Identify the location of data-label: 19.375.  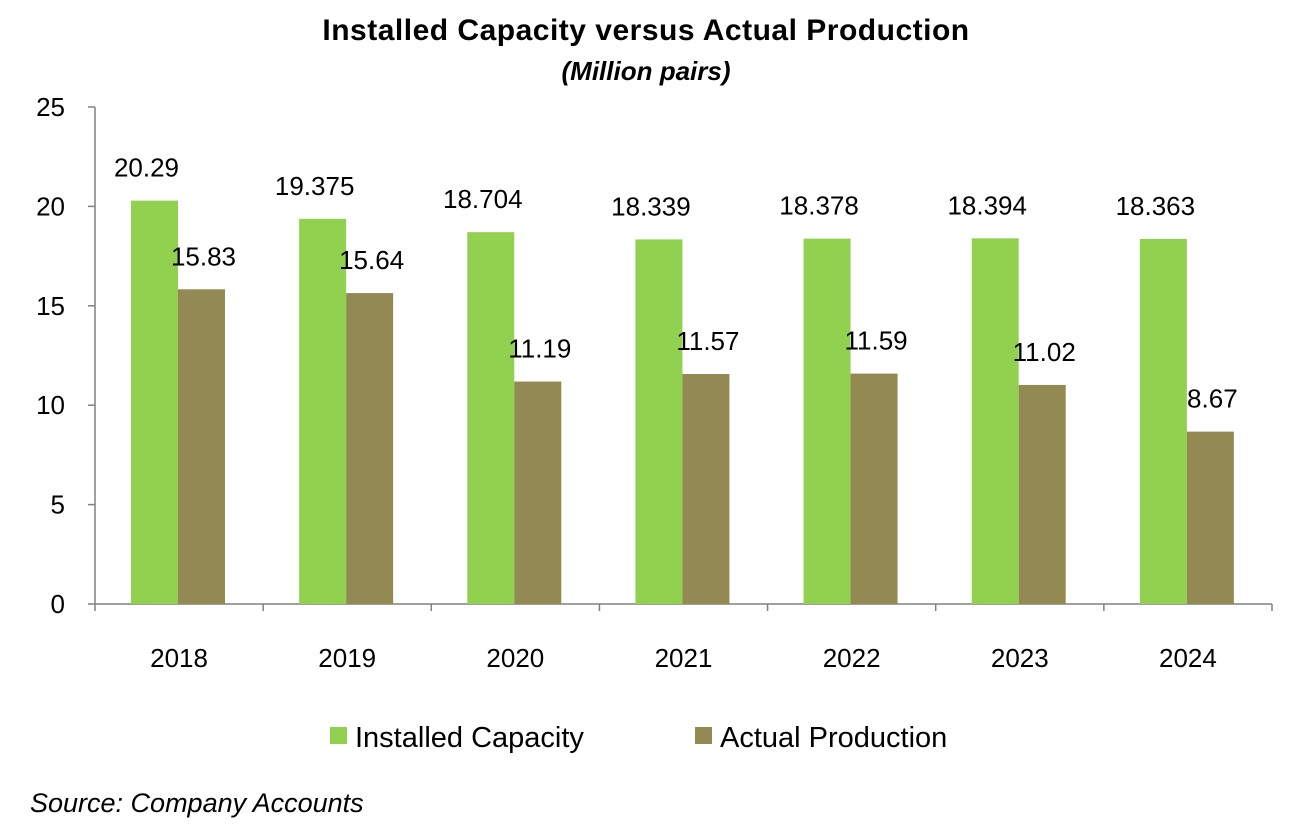
(315, 186).